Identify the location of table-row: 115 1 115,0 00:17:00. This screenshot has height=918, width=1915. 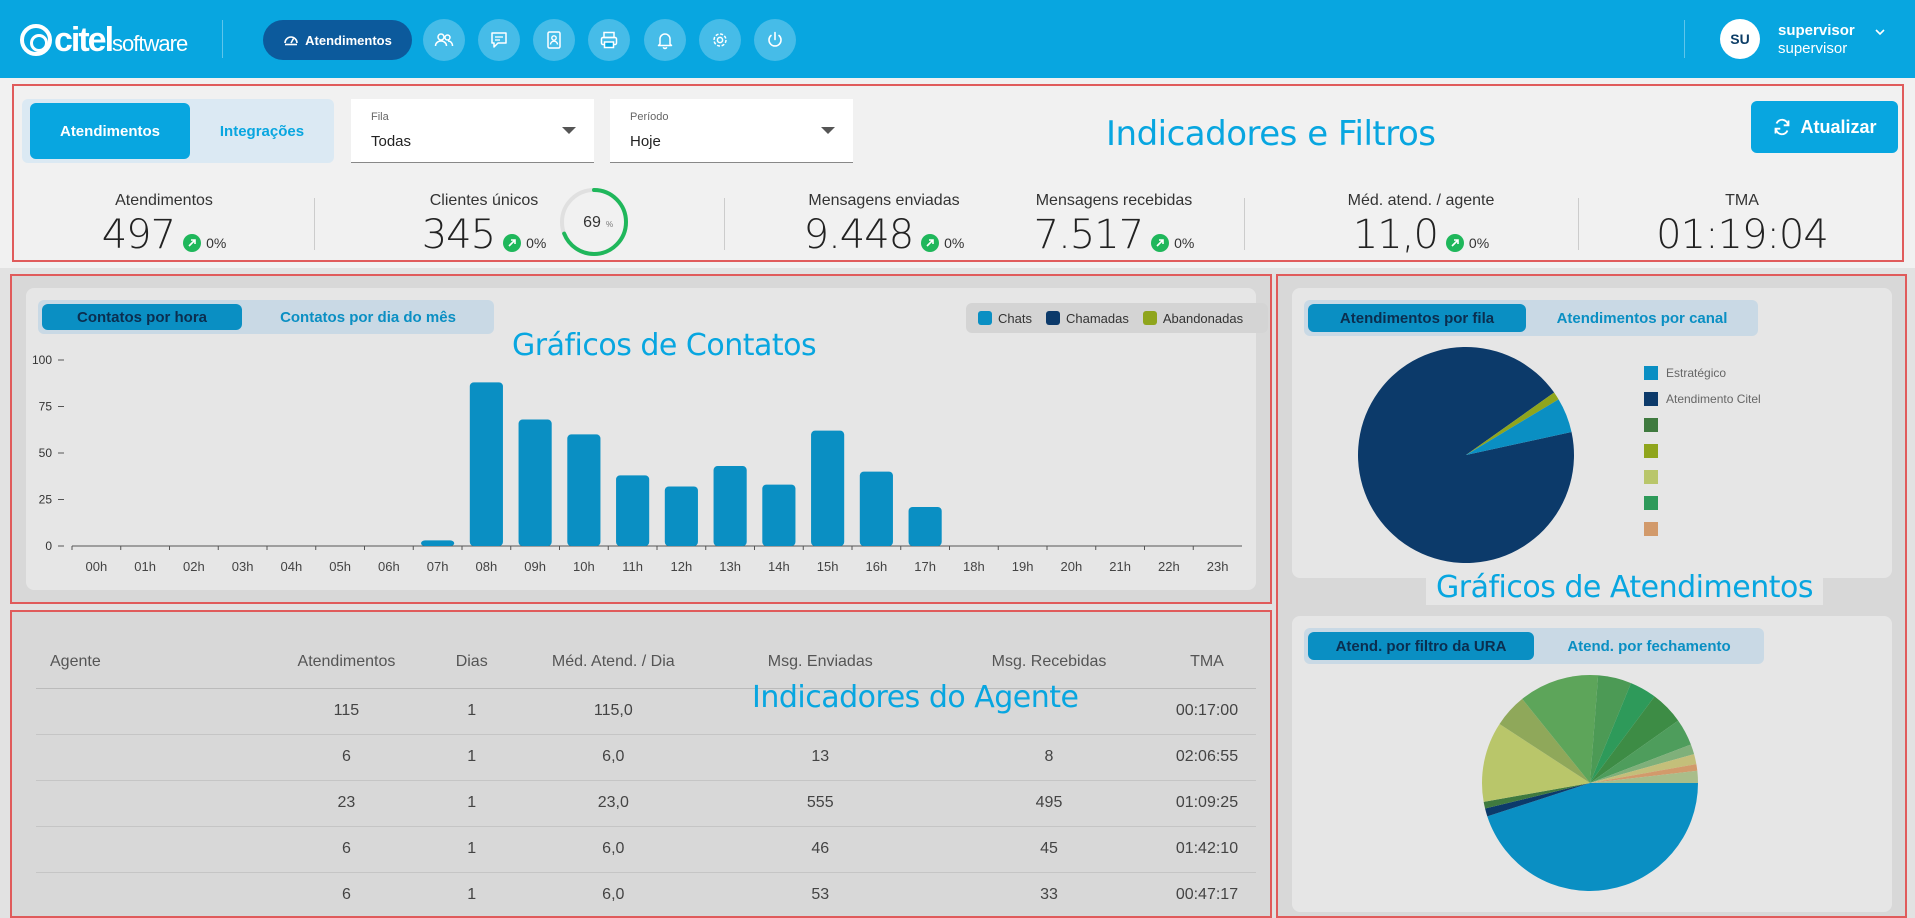
(646, 711).